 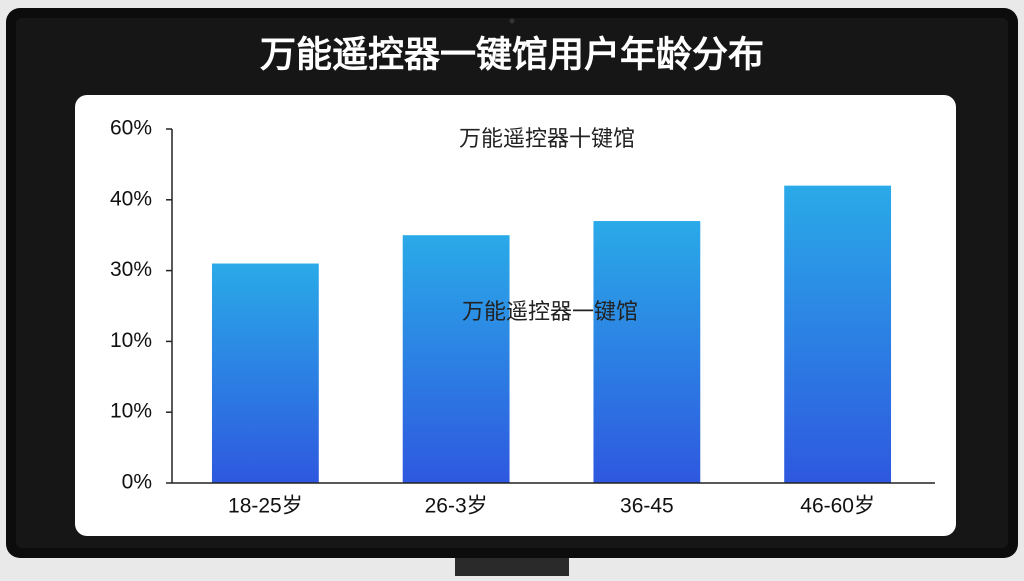 What do you see at coordinates (131, 269) in the screenshot?
I see `y-tick-label: 30%` at bounding box center [131, 269].